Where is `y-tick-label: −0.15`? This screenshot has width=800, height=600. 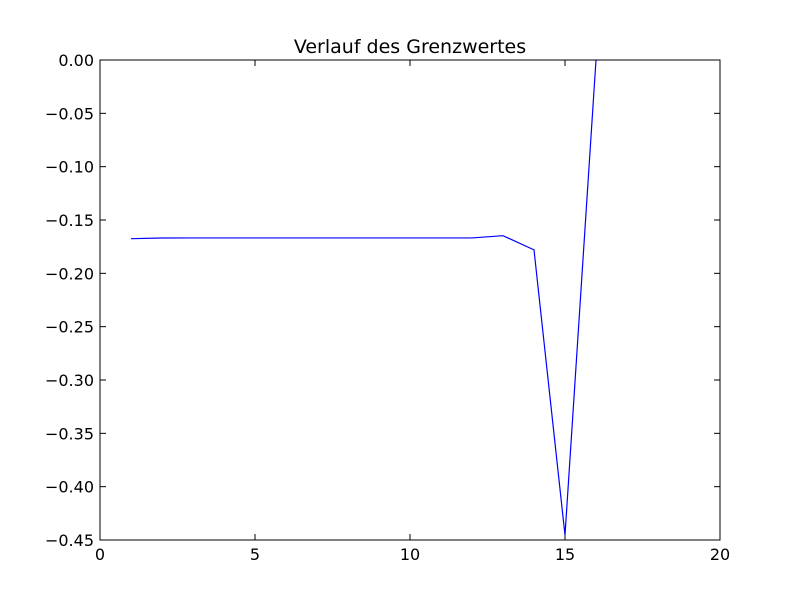 y-tick-label: −0.15 is located at coordinates (69, 220).